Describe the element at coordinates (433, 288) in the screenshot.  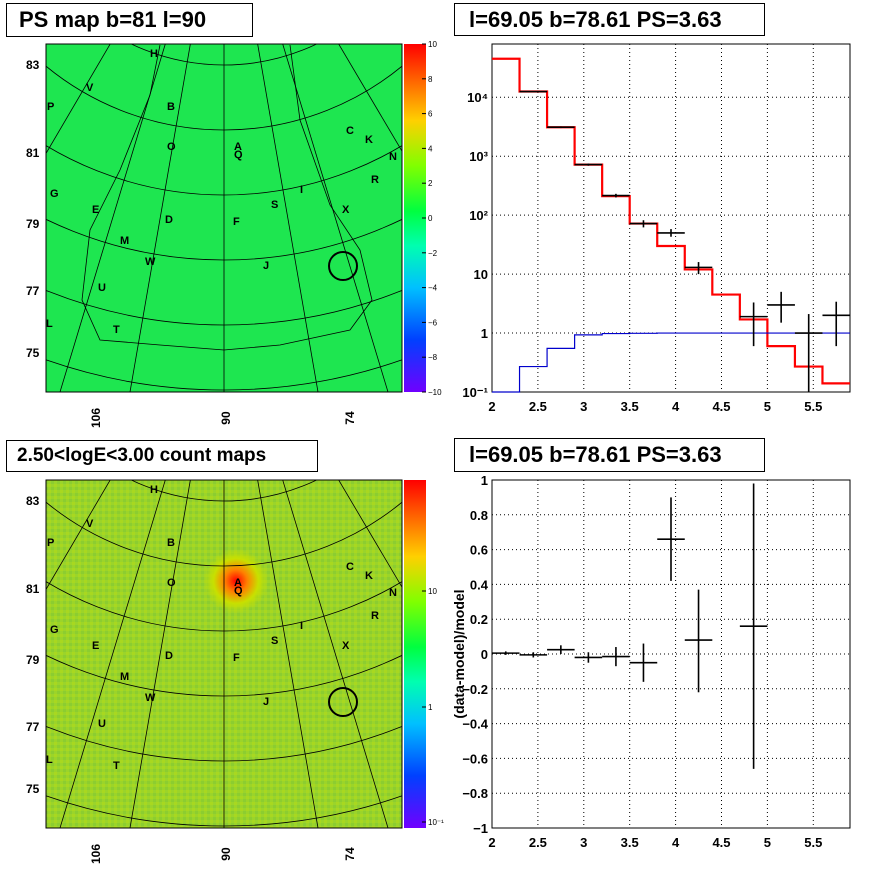
I see `colorbar-tick-label: −4` at that location.